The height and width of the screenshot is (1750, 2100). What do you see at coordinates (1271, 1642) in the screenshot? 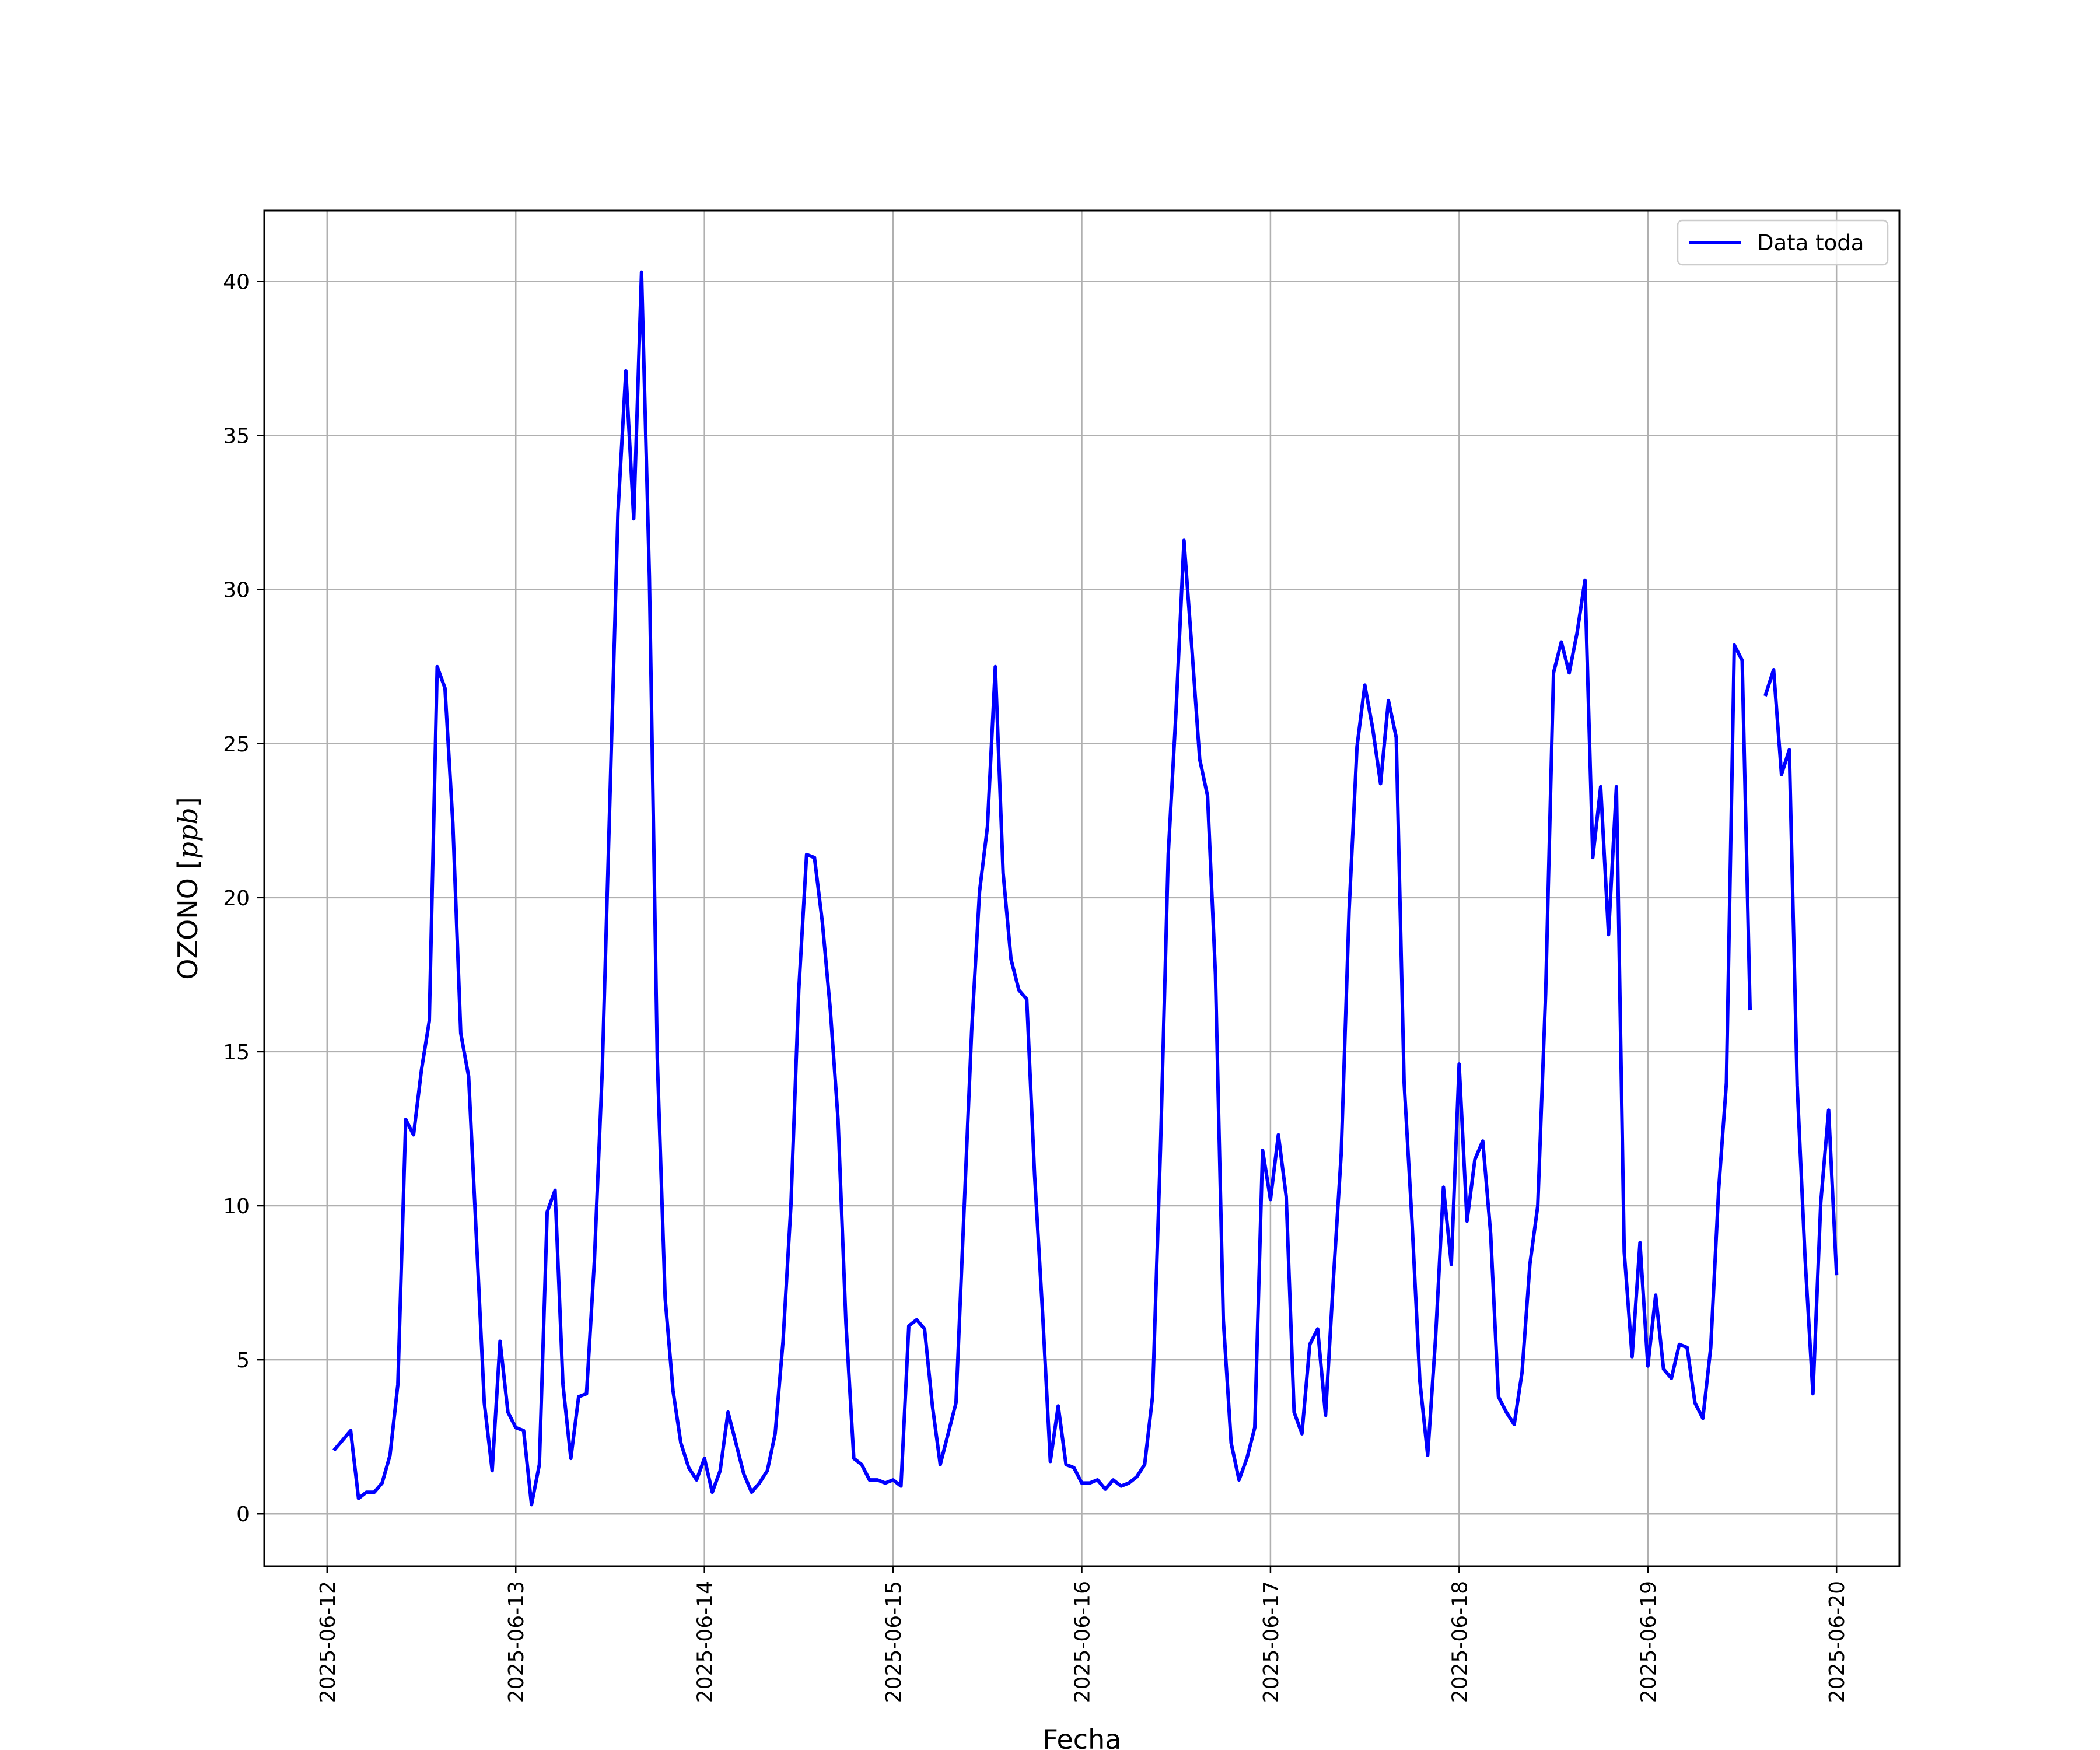
I see `x-tick-label: 2025-06-17` at bounding box center [1271, 1642].